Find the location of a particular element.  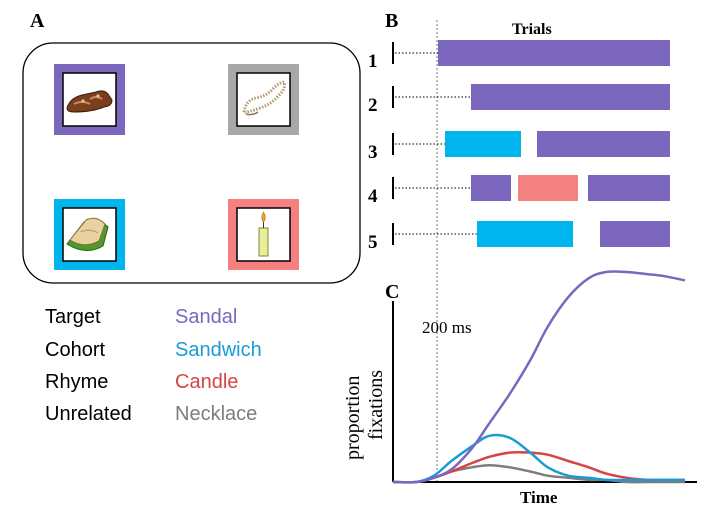

sandal-picture is located at coordinates (89, 99).